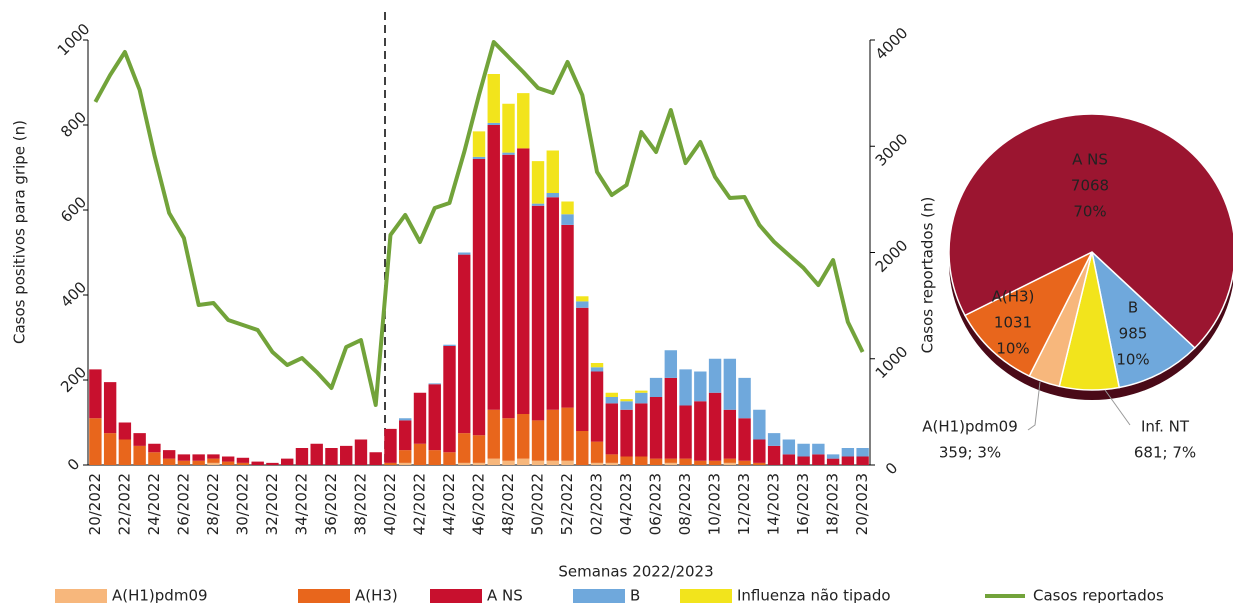 This screenshot has height=603, width=1233. I want to click on x-tick-label: 38/2022, so click(360, 504).